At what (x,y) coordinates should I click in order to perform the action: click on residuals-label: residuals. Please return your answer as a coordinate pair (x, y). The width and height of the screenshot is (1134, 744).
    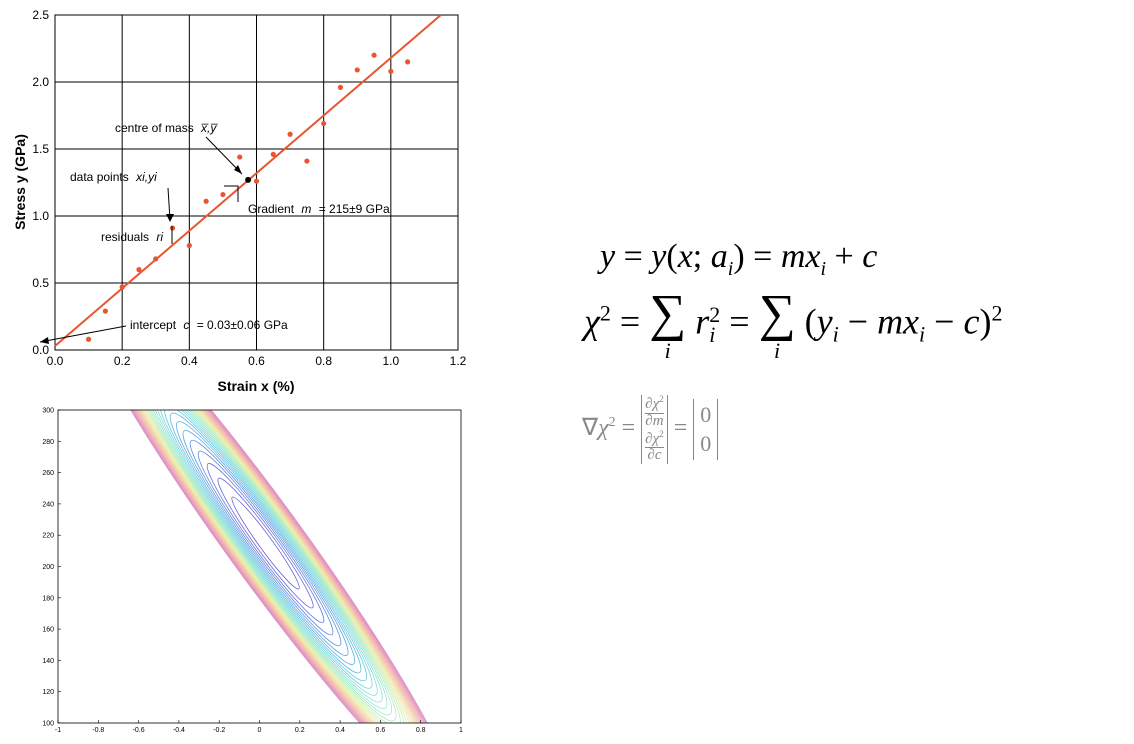
    Looking at the image, I should click on (125, 237).